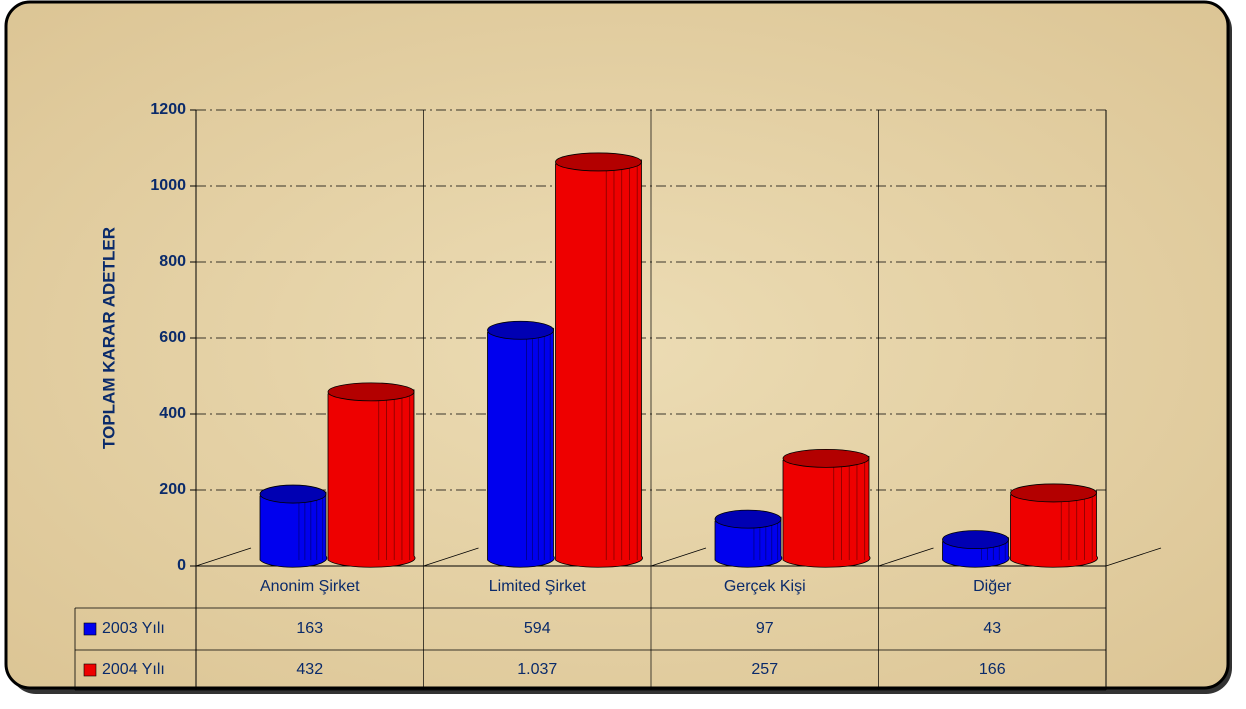 The width and height of the screenshot is (1246, 709). What do you see at coordinates (133, 669) in the screenshot?
I see `legend-label: 2004 Yılı` at bounding box center [133, 669].